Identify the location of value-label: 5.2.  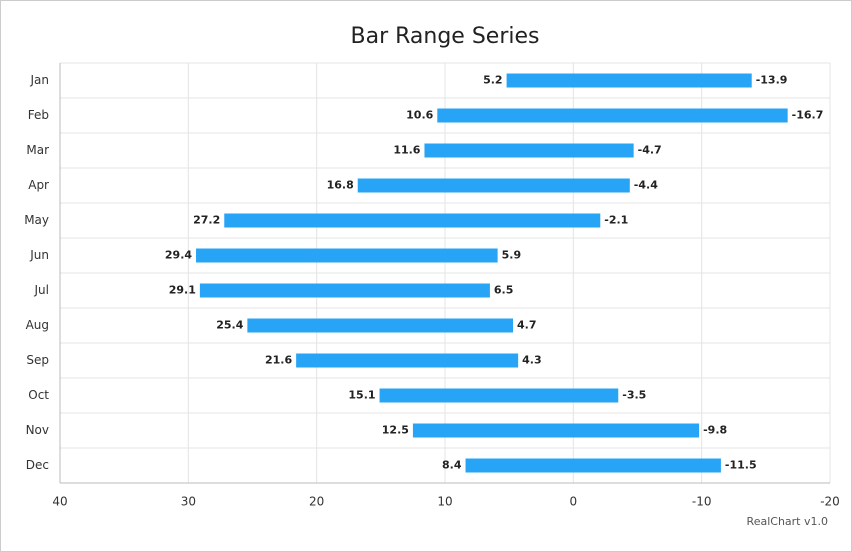
(493, 80).